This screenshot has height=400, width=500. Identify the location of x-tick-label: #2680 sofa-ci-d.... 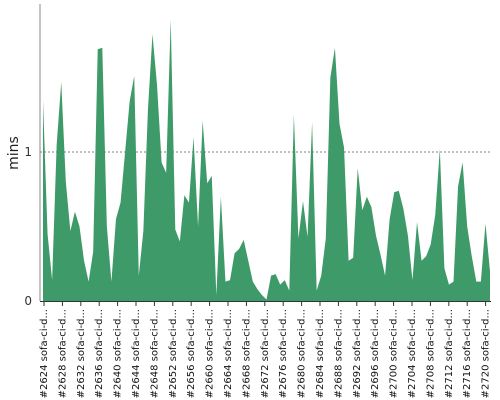
(302, 353).